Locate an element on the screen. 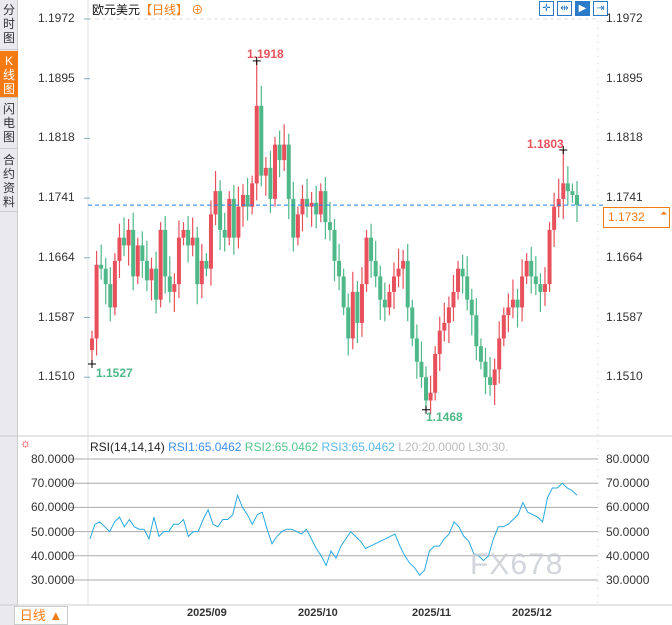 Image resolution: width=672 pixels, height=625 pixels. circle-plus-icon: ⊕ is located at coordinates (196, 10).